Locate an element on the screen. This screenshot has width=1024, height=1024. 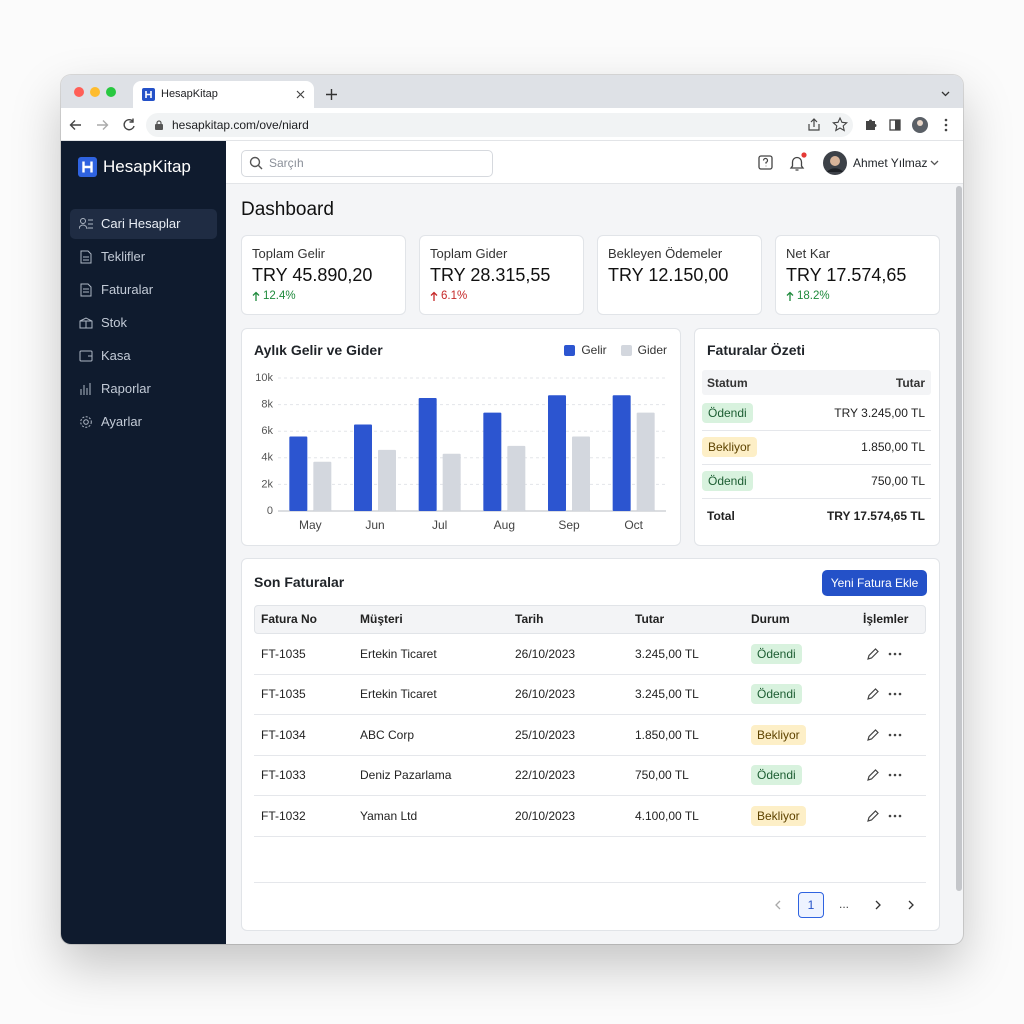
pagination-next is located at coordinates (878, 905).